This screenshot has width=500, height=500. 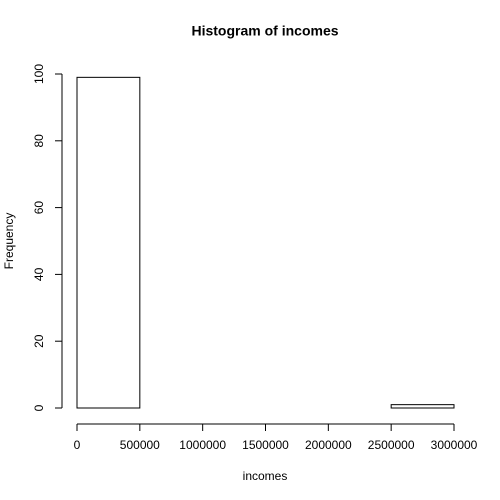 What do you see at coordinates (140, 445) in the screenshot?
I see `x-tick-label: 500000` at bounding box center [140, 445].